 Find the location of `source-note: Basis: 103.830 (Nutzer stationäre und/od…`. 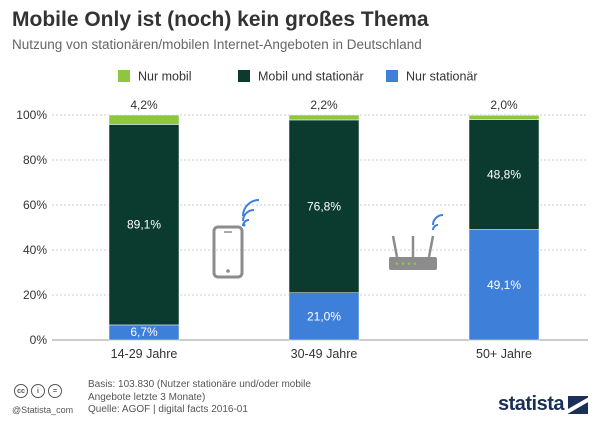

source-note: Basis: 103.830 (Nutzer stationäre und/od… is located at coordinates (218, 398).